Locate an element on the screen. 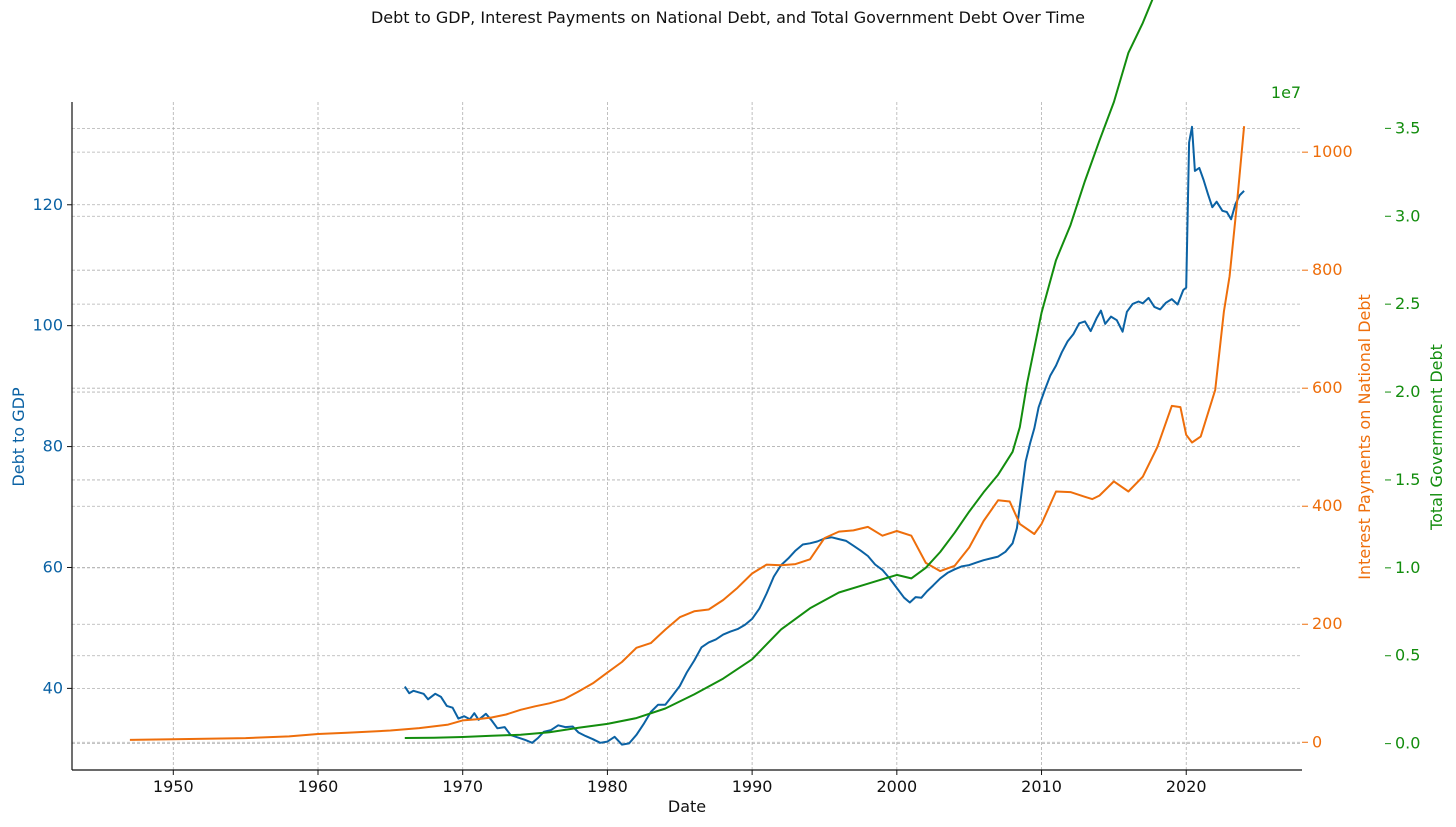 The width and height of the screenshot is (1456, 827). right2-tick-label: 2.5 is located at coordinates (1407, 303).